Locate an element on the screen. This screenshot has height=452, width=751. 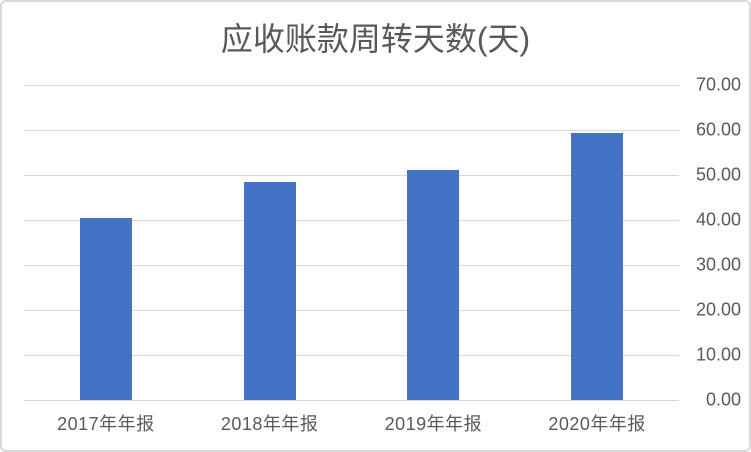
y-axis-tick-label: 30.00 is located at coordinates (718, 264).